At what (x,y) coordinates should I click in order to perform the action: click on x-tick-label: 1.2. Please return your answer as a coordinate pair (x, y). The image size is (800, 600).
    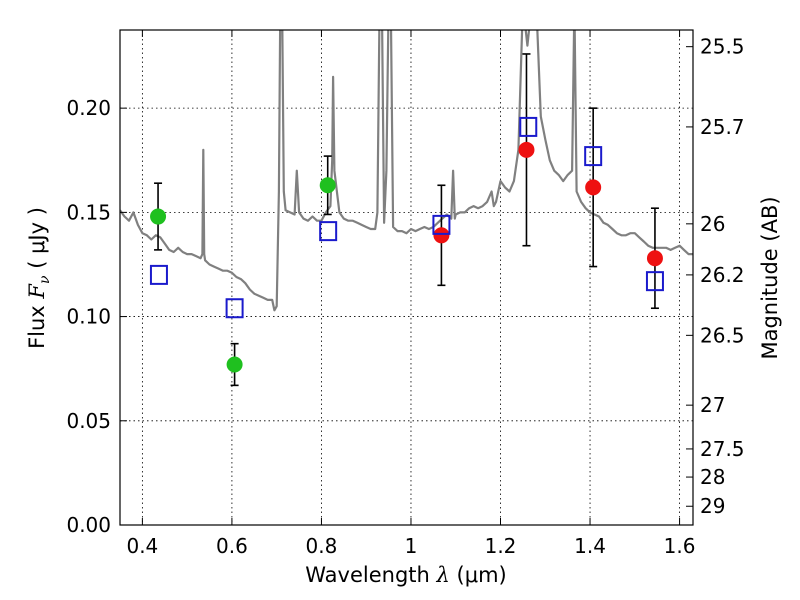
    Looking at the image, I should click on (501, 546).